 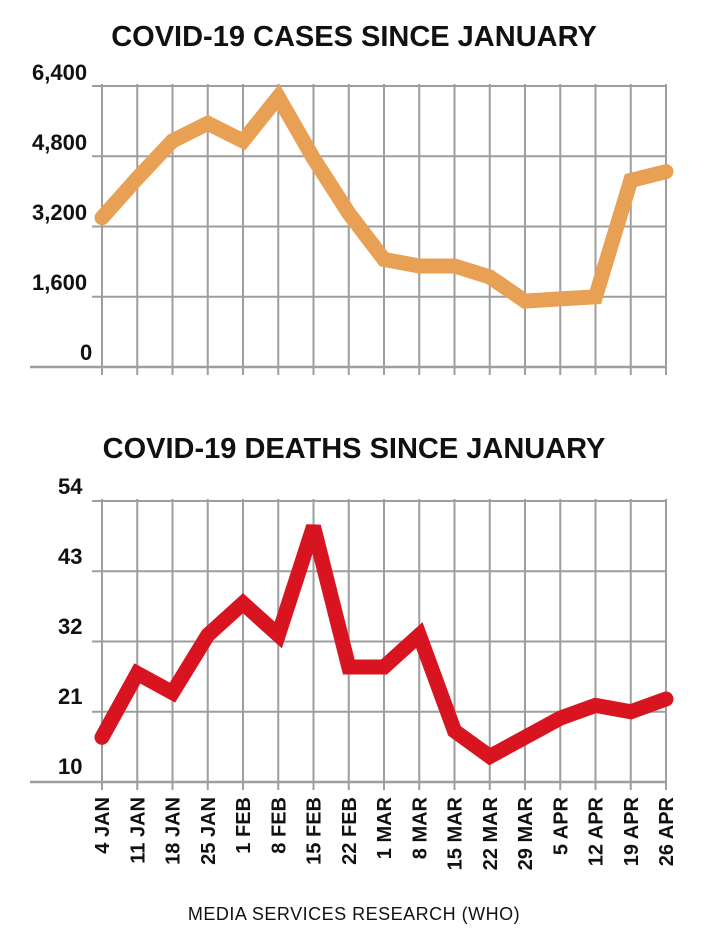 What do you see at coordinates (632, 831) in the screenshot?
I see `x-tick-label: 19 APR` at bounding box center [632, 831].